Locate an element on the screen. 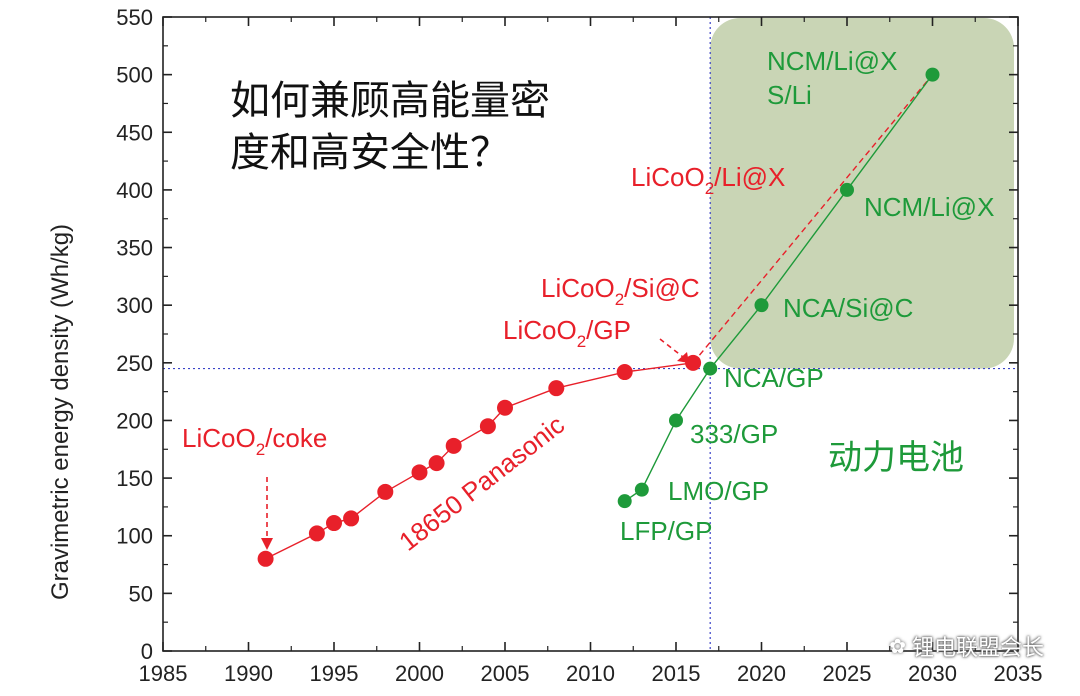 The width and height of the screenshot is (1080, 696). x-tick-label: 2005 is located at coordinates (505, 673).